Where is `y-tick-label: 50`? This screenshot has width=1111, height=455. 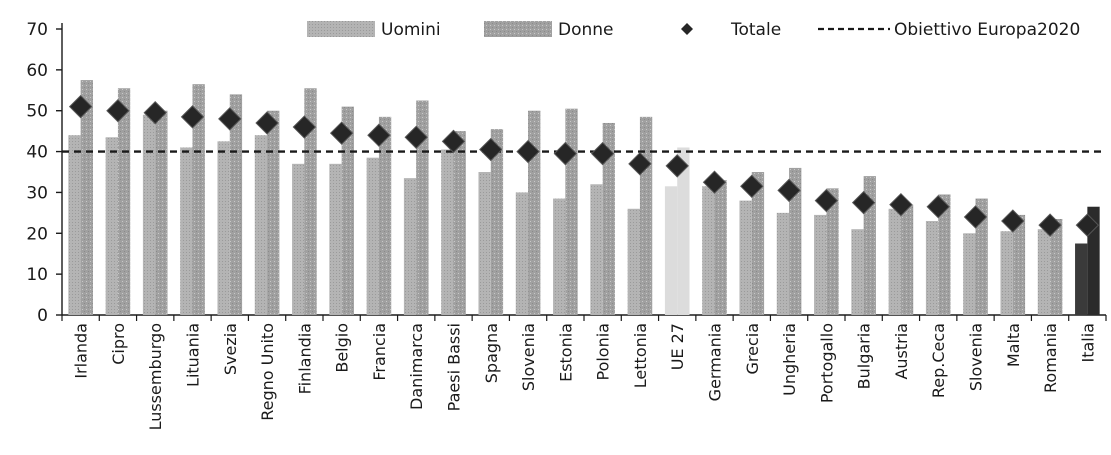 y-tick-label: 50 is located at coordinates (37, 112).